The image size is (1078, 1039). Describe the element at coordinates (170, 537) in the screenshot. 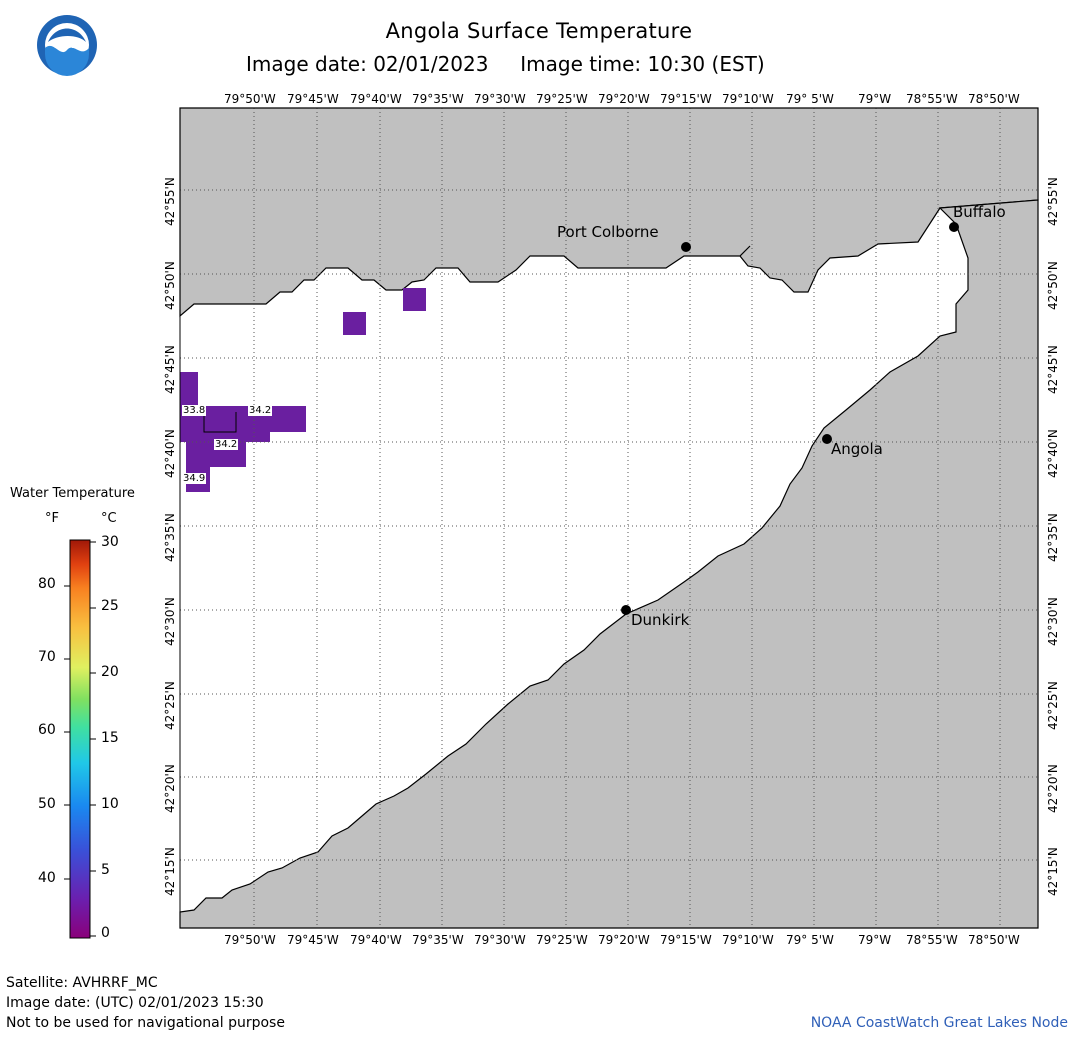

I see `lat-label-left: 42°35'N` at that location.